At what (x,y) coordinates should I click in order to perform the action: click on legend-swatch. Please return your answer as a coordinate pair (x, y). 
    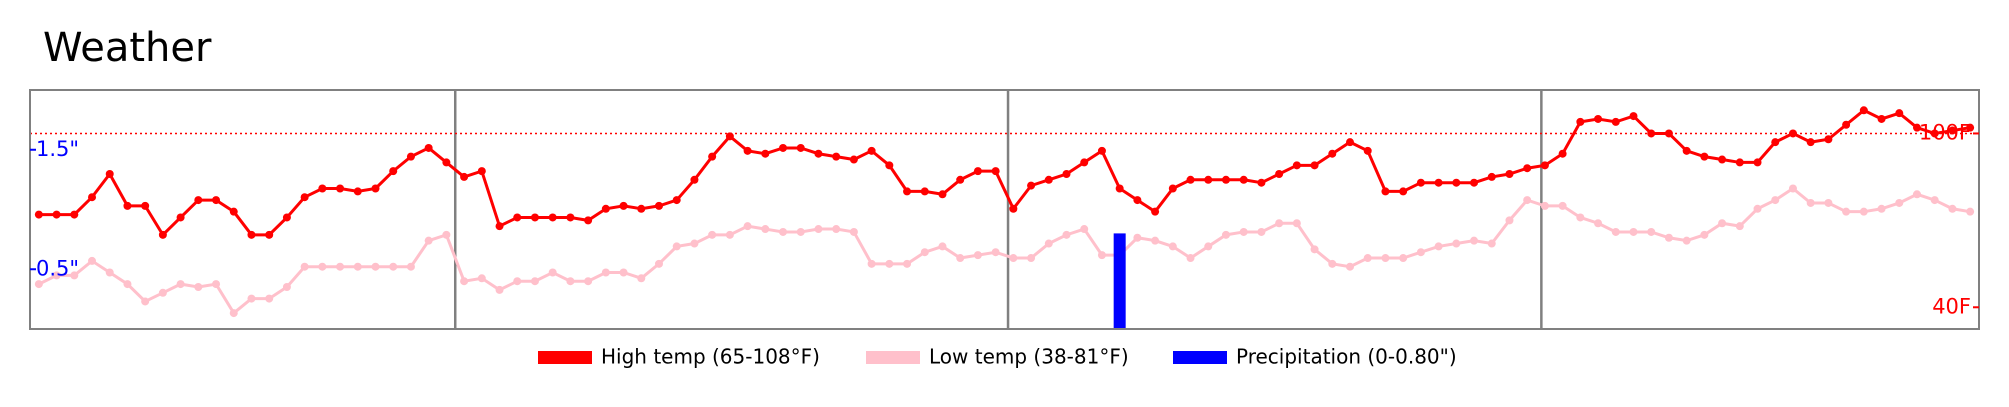
    Looking at the image, I should click on (1200, 357).